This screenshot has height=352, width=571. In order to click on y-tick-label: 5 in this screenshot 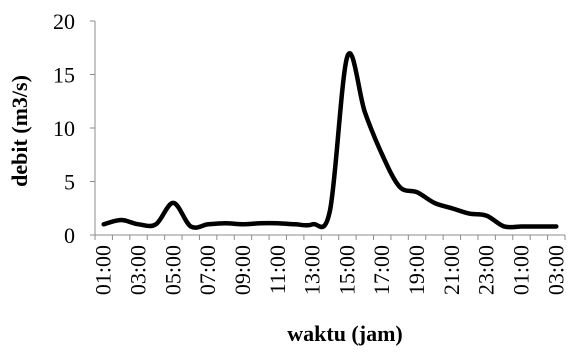, I will do `click(69, 182)`.